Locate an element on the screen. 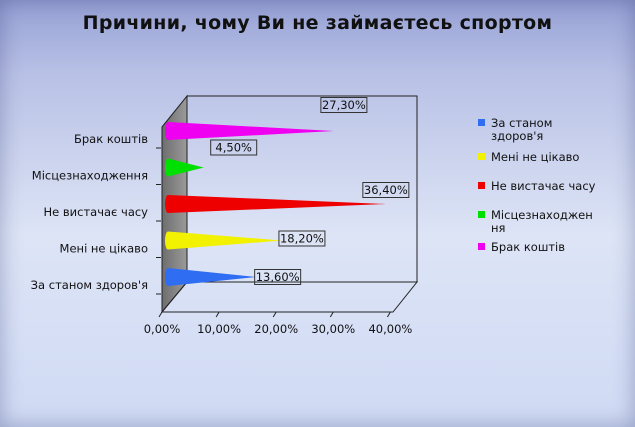  legend-item: Місцезнаходжен ня is located at coordinates (538, 222).